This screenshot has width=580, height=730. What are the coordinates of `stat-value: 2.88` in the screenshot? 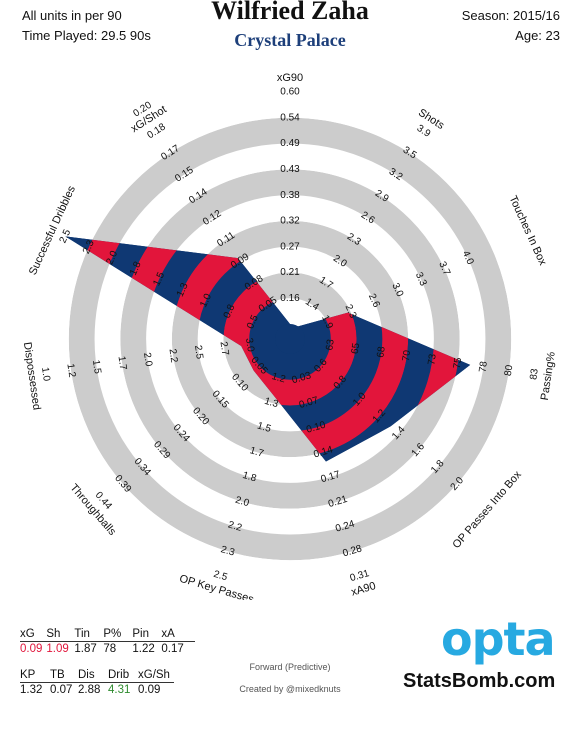 It's located at (89, 690).